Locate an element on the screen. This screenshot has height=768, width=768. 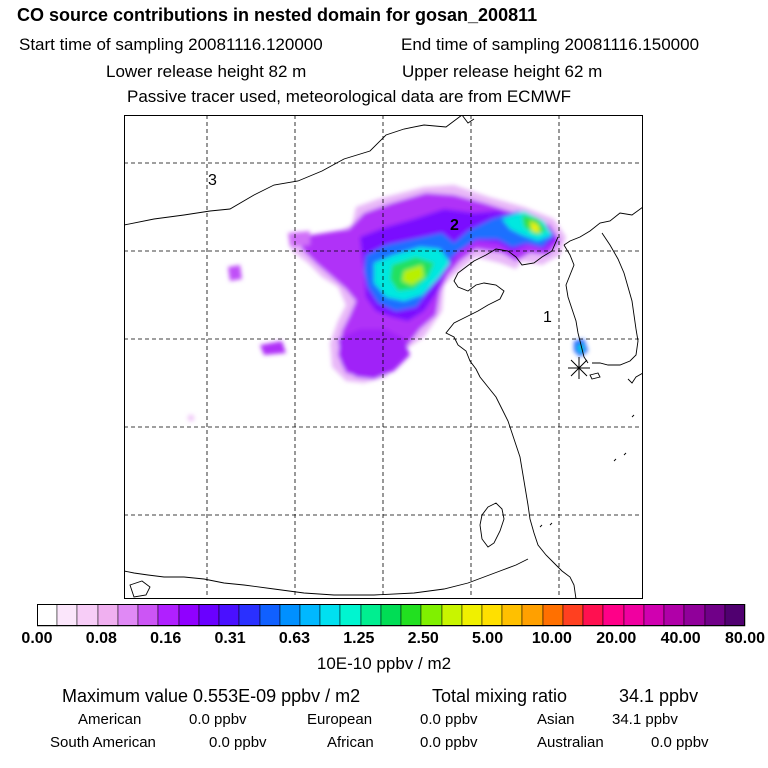
jeju-island is located at coordinates (595, 376).